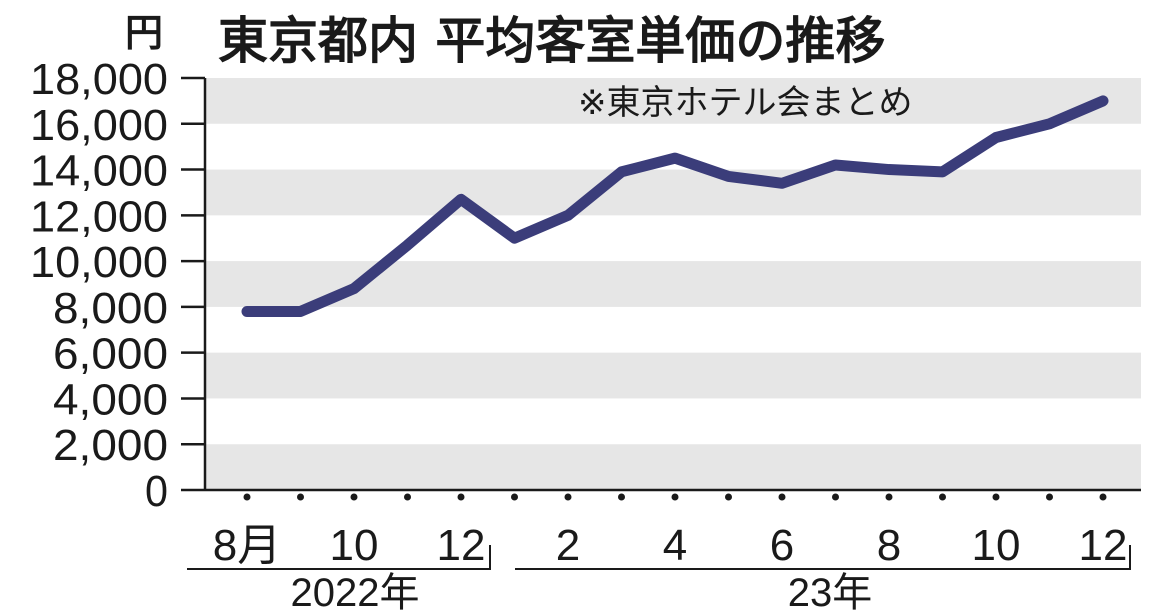 This screenshot has height=614, width=1171. Describe the element at coordinates (110, 445) in the screenshot. I see `y-tick-label: 2,000` at that location.